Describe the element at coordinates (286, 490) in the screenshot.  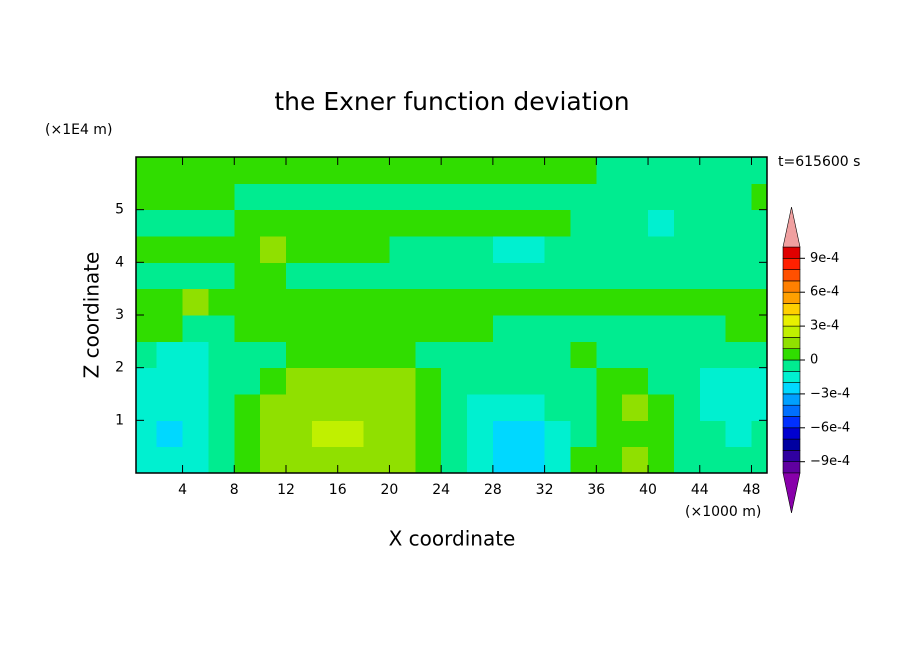
I see `x-tick-label: 12` at that location.